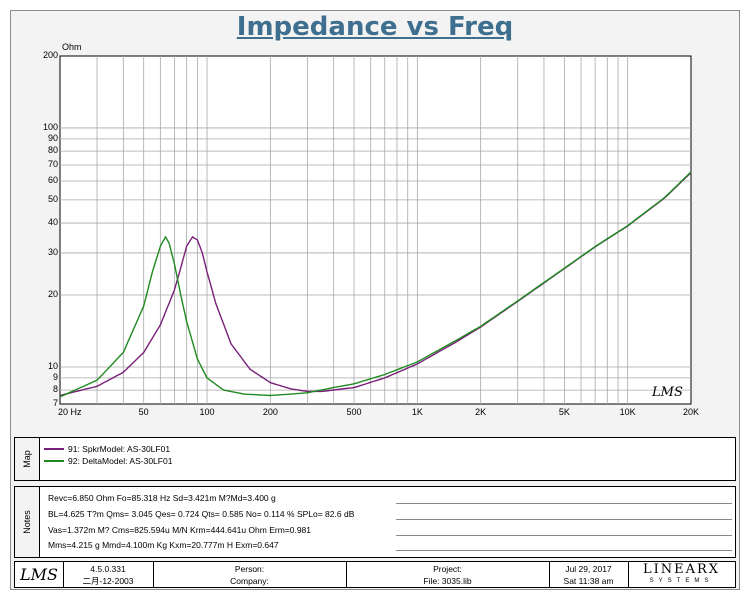 The image size is (750, 600). Describe the element at coordinates (143, 412) in the screenshot. I see `x-tick-label: 50` at that location.